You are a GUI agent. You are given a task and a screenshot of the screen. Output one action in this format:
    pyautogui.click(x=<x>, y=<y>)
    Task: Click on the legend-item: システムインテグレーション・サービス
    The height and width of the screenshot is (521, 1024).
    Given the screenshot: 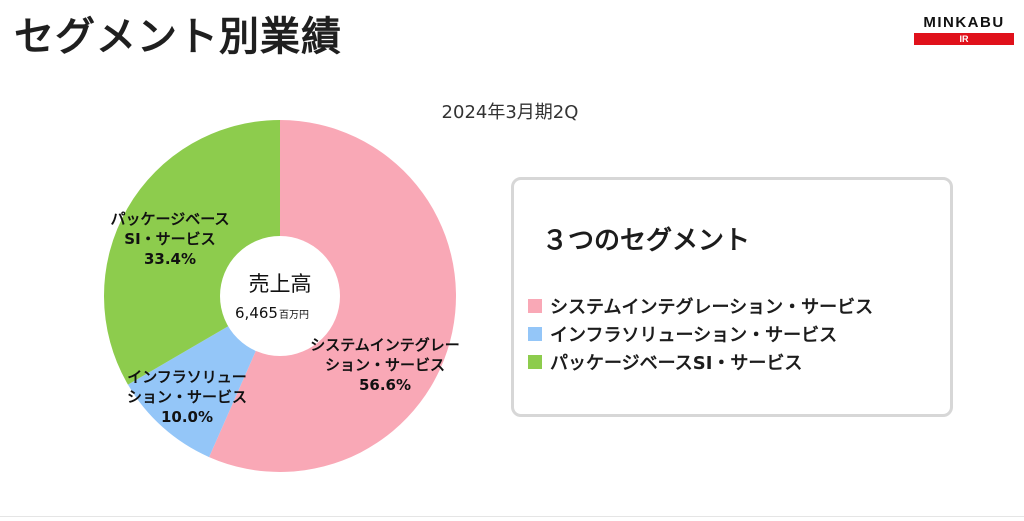 What is the action you would take?
    pyautogui.click(x=700, y=306)
    